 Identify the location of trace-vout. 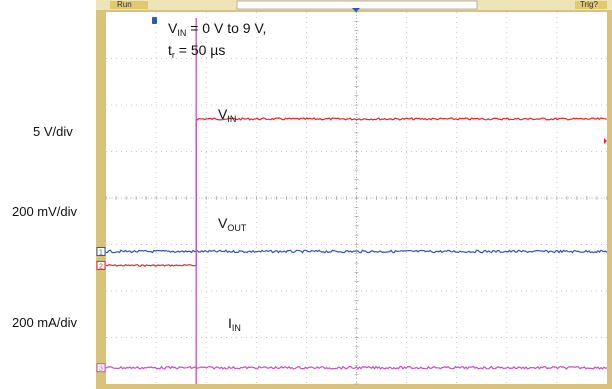
(356, 251).